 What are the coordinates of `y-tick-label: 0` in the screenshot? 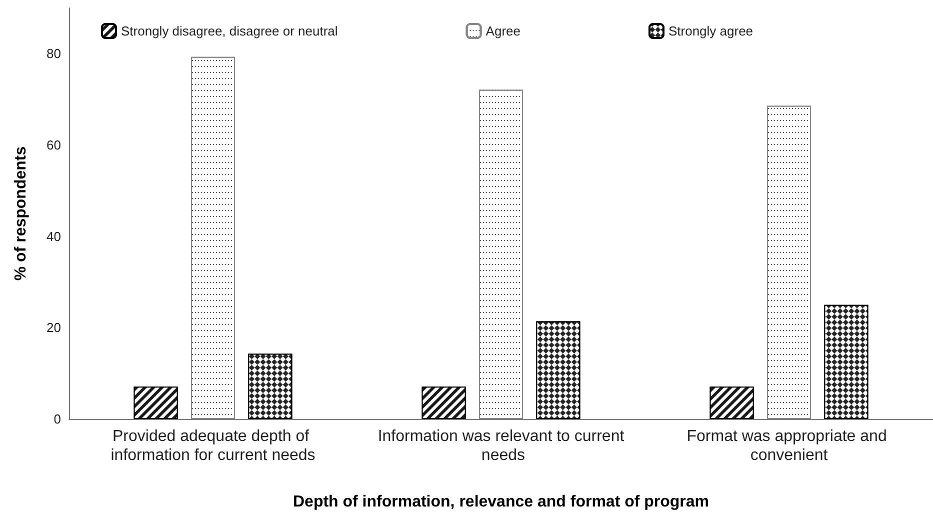 It's located at (57, 419).